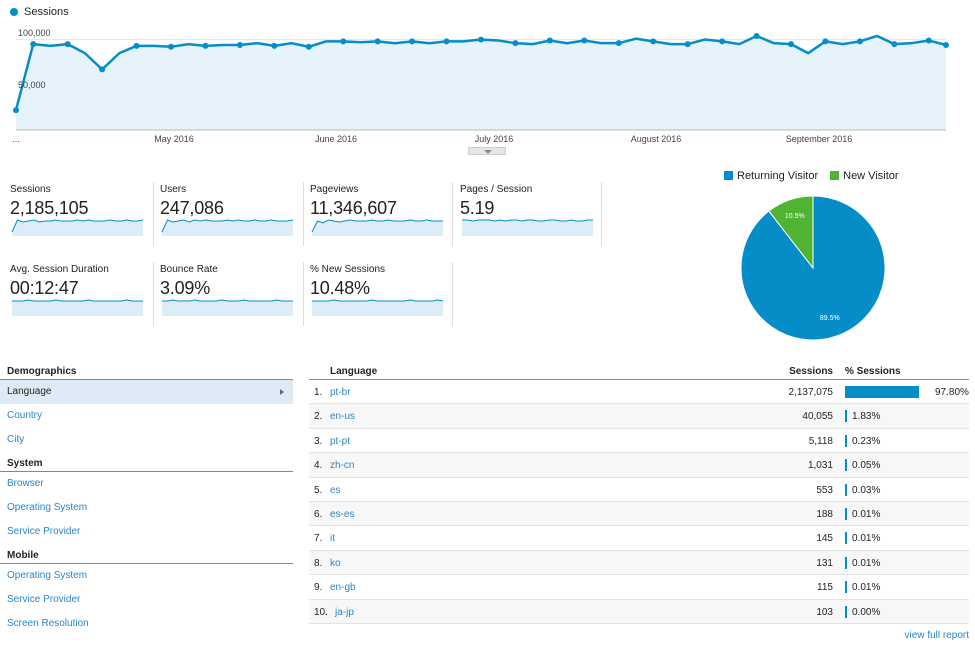  I want to click on pie-slice, so click(791, 232).